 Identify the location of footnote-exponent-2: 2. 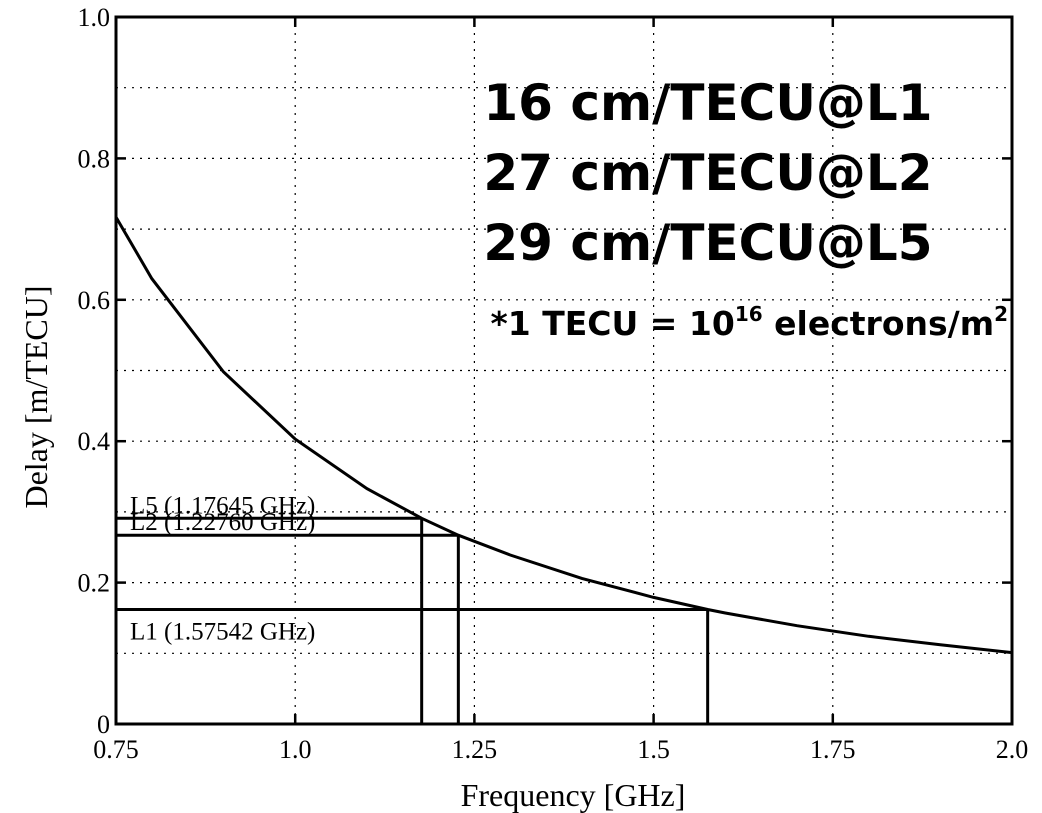
(1001, 314).